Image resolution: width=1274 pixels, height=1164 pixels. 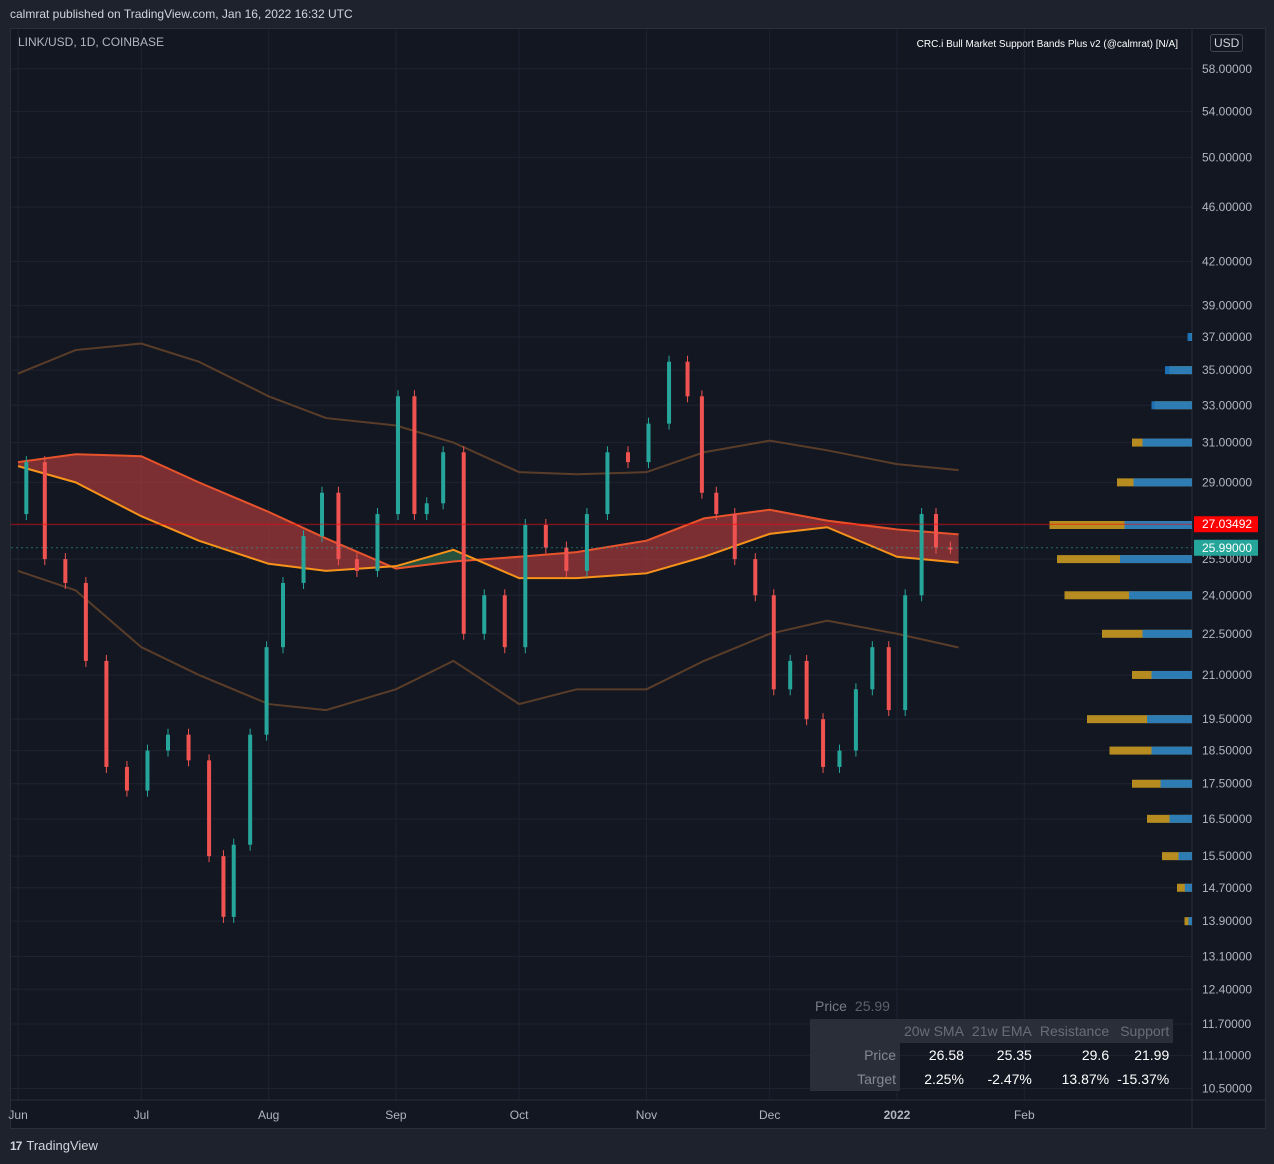 What do you see at coordinates (1227, 719) in the screenshot?
I see `y-tick-label: 19.50000` at bounding box center [1227, 719].